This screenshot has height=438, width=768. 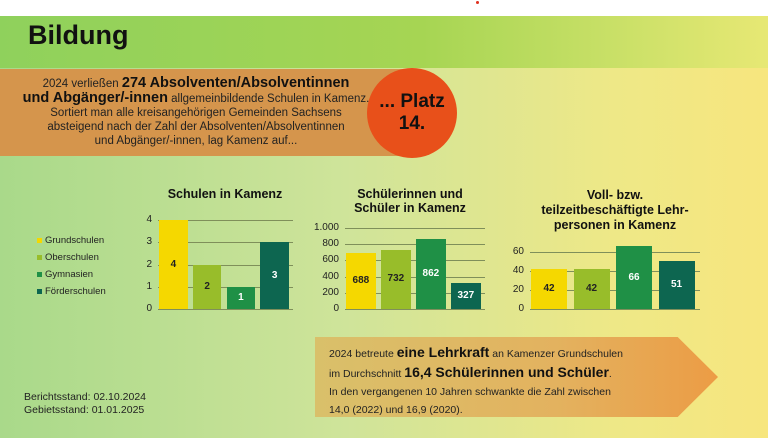 I want to click on bar-gymnasien: 66, so click(x=634, y=277).